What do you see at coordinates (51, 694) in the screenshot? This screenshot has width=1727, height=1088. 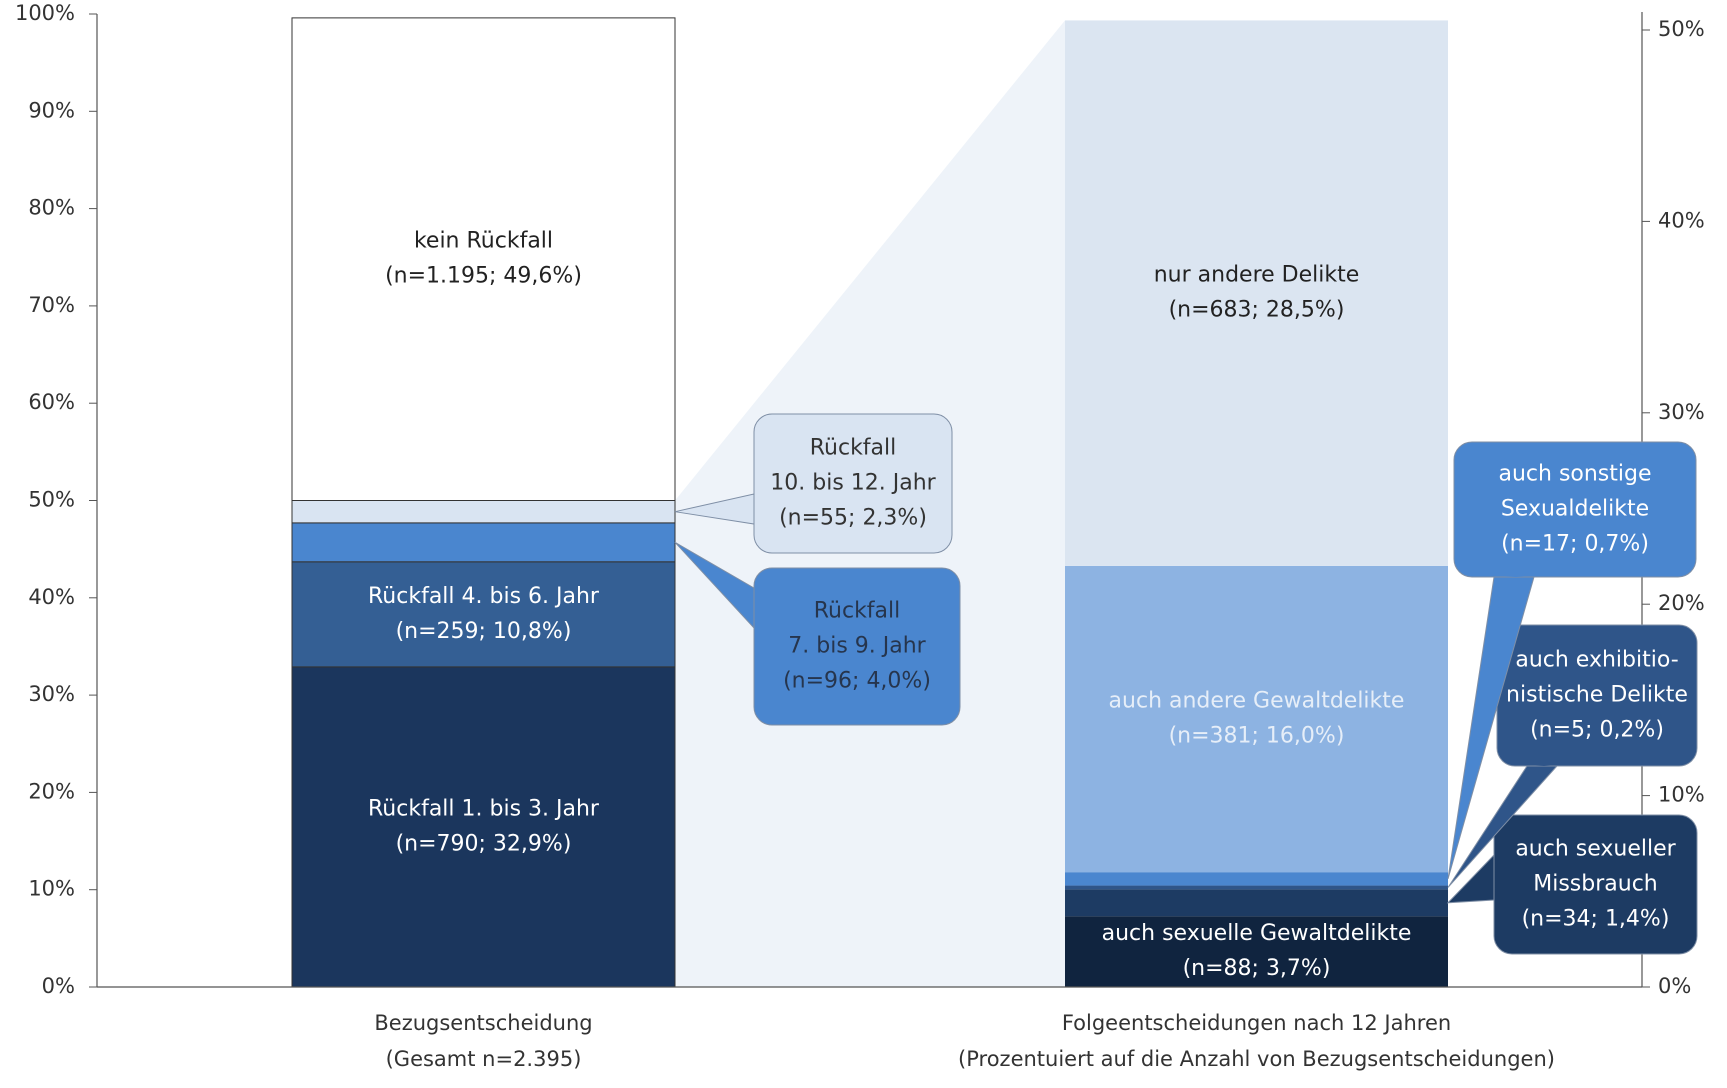 I see `y-tick-label: 30%` at bounding box center [51, 694].